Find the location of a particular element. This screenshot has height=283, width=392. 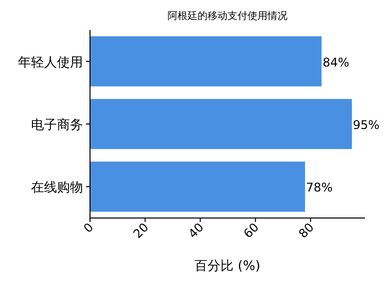

y-tick-label: 在线购物 is located at coordinates (57, 188).